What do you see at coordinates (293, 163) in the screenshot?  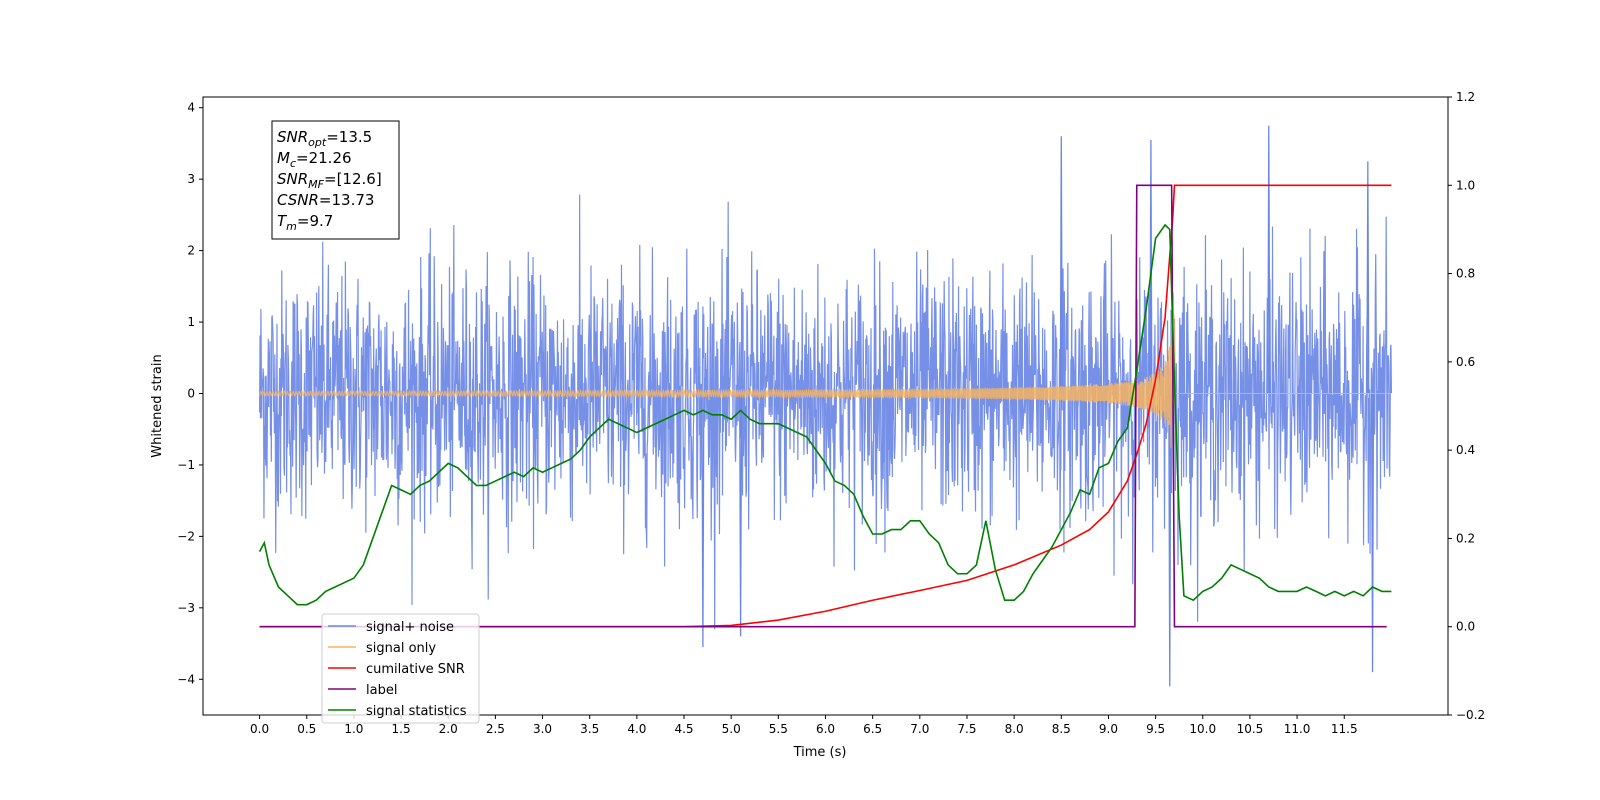 I see `annotation-subscript: c` at bounding box center [293, 163].